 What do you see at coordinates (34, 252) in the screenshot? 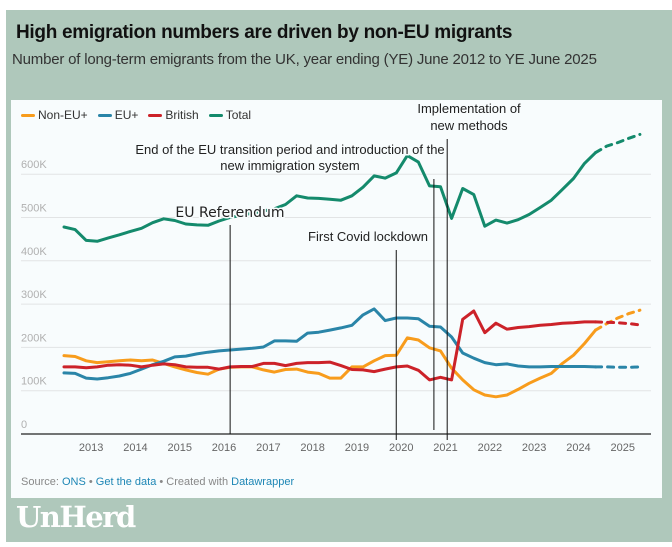
I see `y-tick-label: 400K` at bounding box center [34, 252].